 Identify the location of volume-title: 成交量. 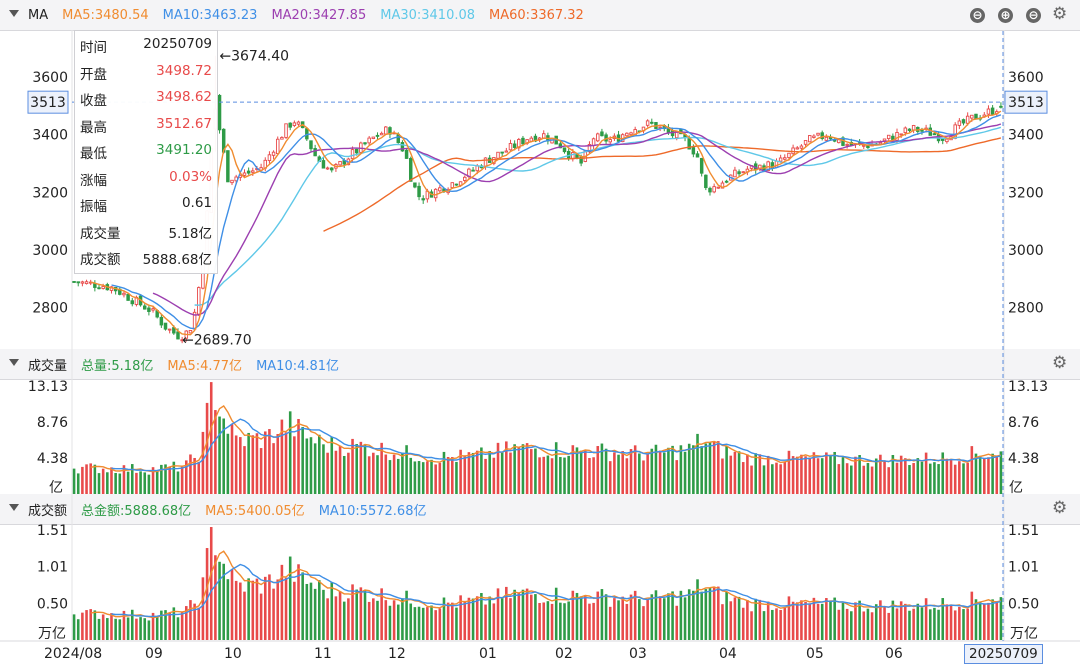
(48, 366).